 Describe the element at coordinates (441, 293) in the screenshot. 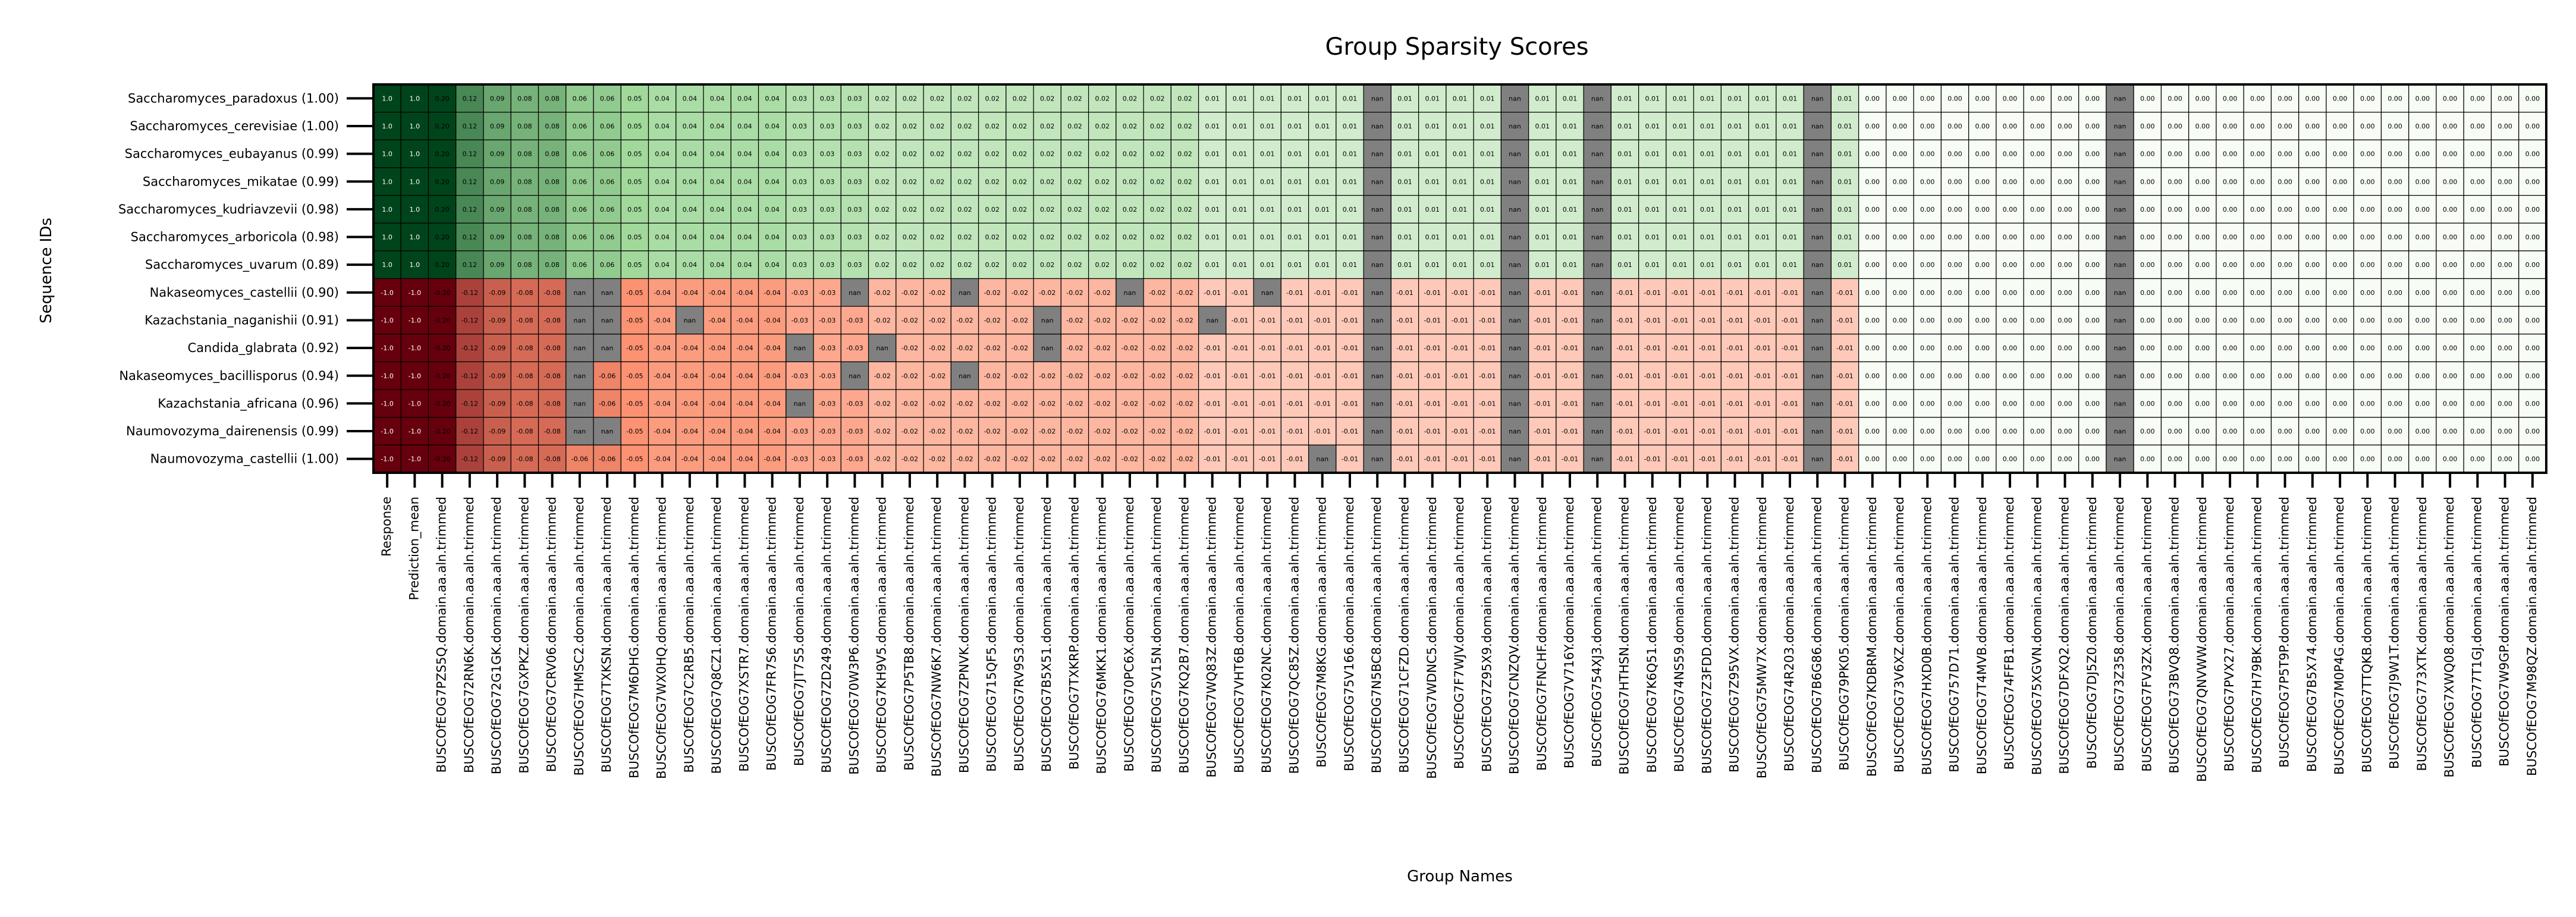

I see `cell-value-label: -0.20` at that location.